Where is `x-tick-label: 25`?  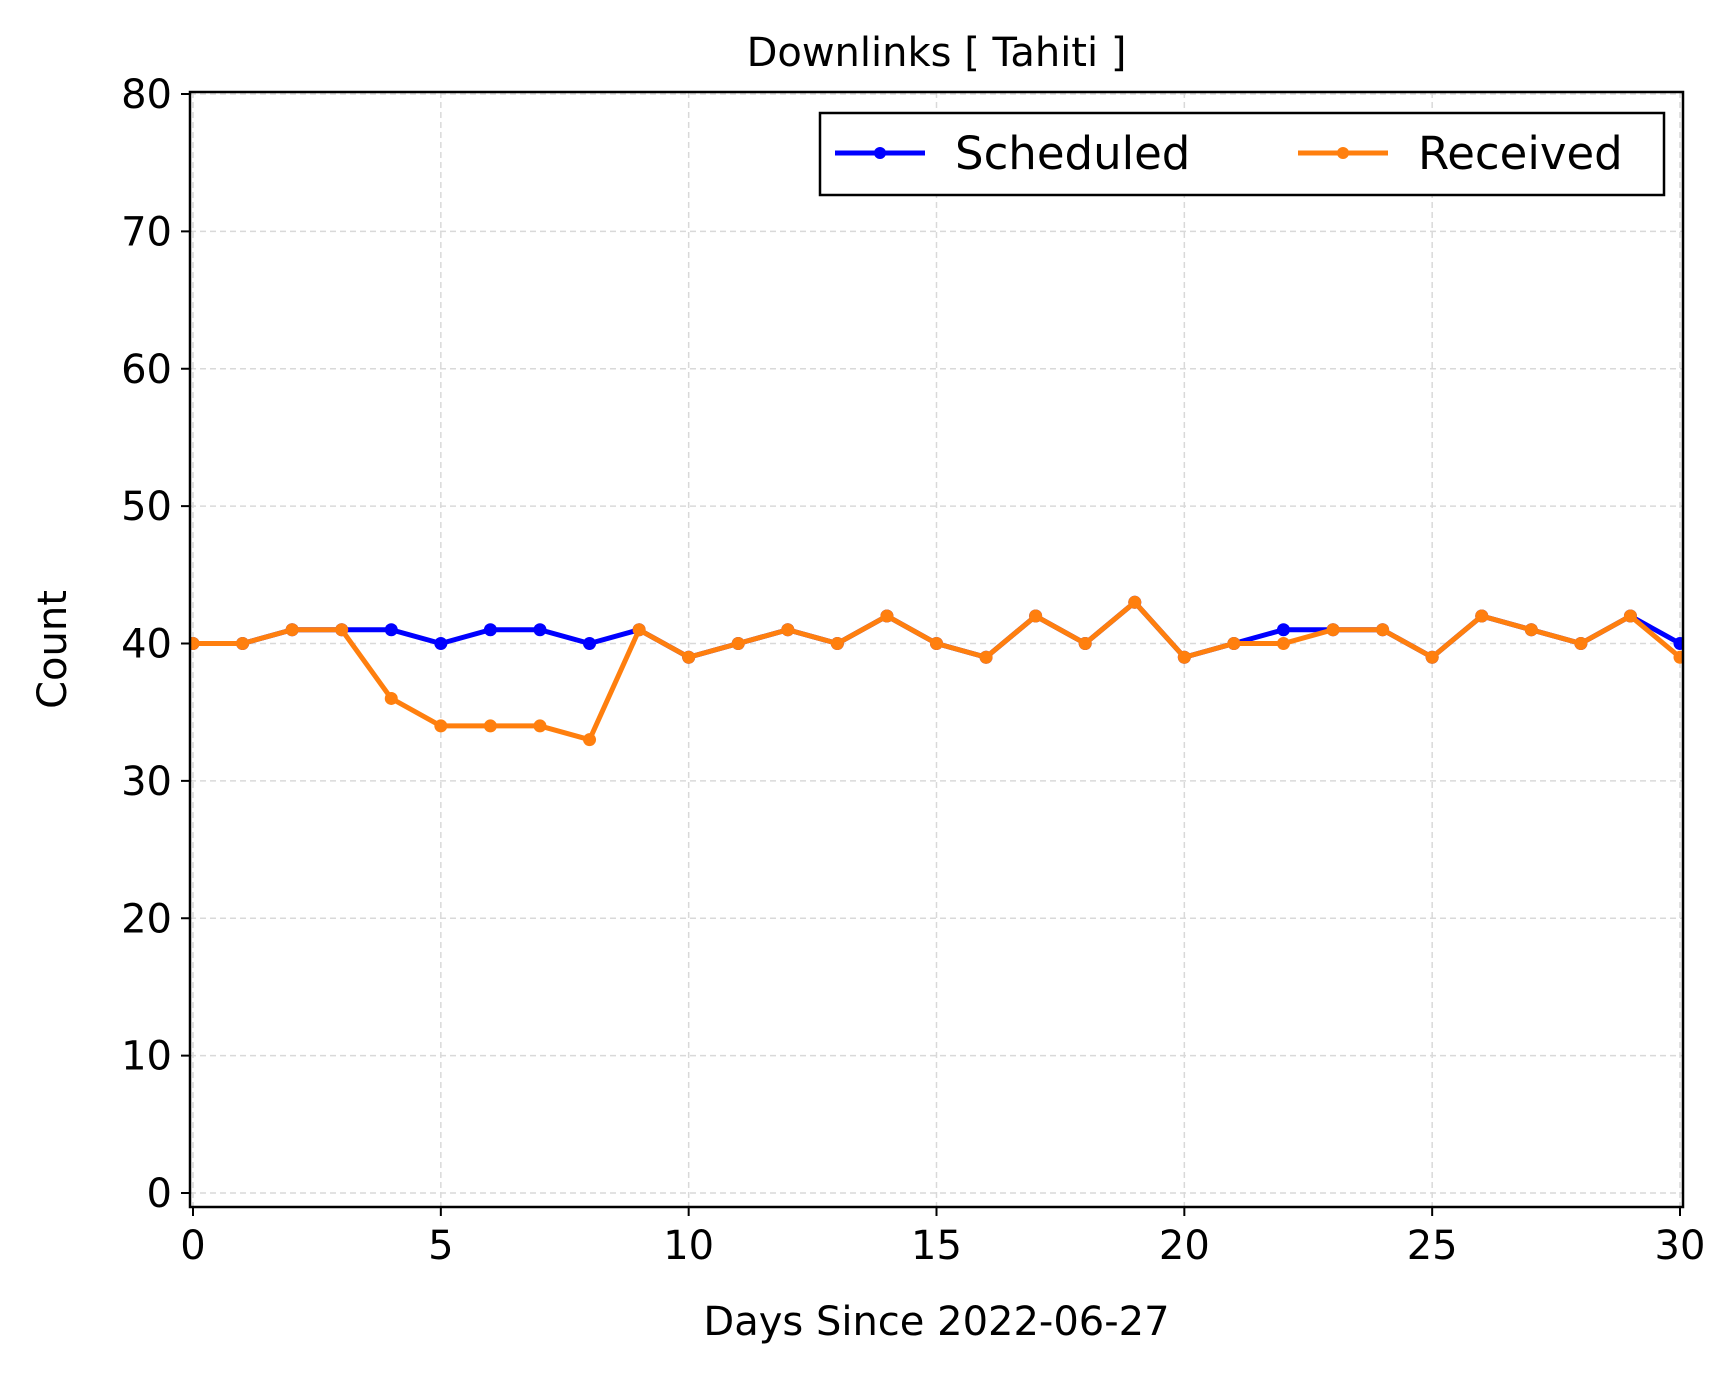 x-tick-label: 25 is located at coordinates (1432, 1246).